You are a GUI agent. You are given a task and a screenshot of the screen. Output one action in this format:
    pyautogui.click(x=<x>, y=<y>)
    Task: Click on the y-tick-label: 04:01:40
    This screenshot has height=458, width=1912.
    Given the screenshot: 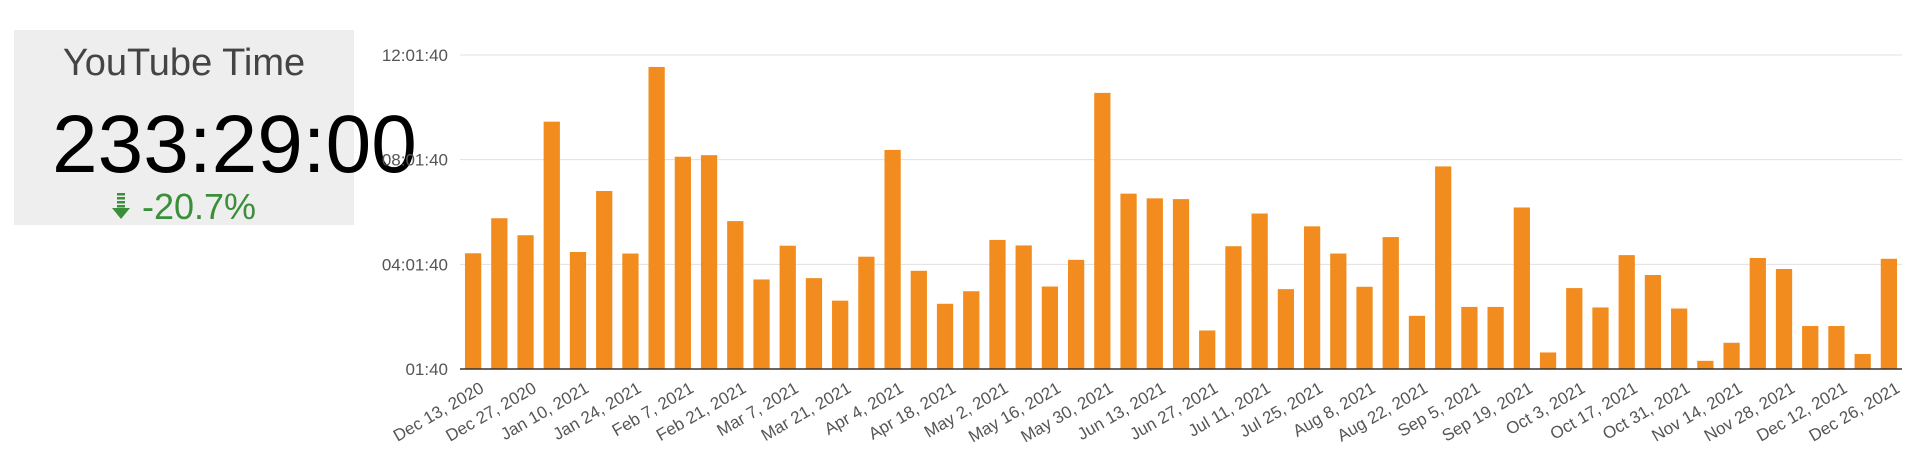 What is the action you would take?
    pyautogui.click(x=415, y=264)
    